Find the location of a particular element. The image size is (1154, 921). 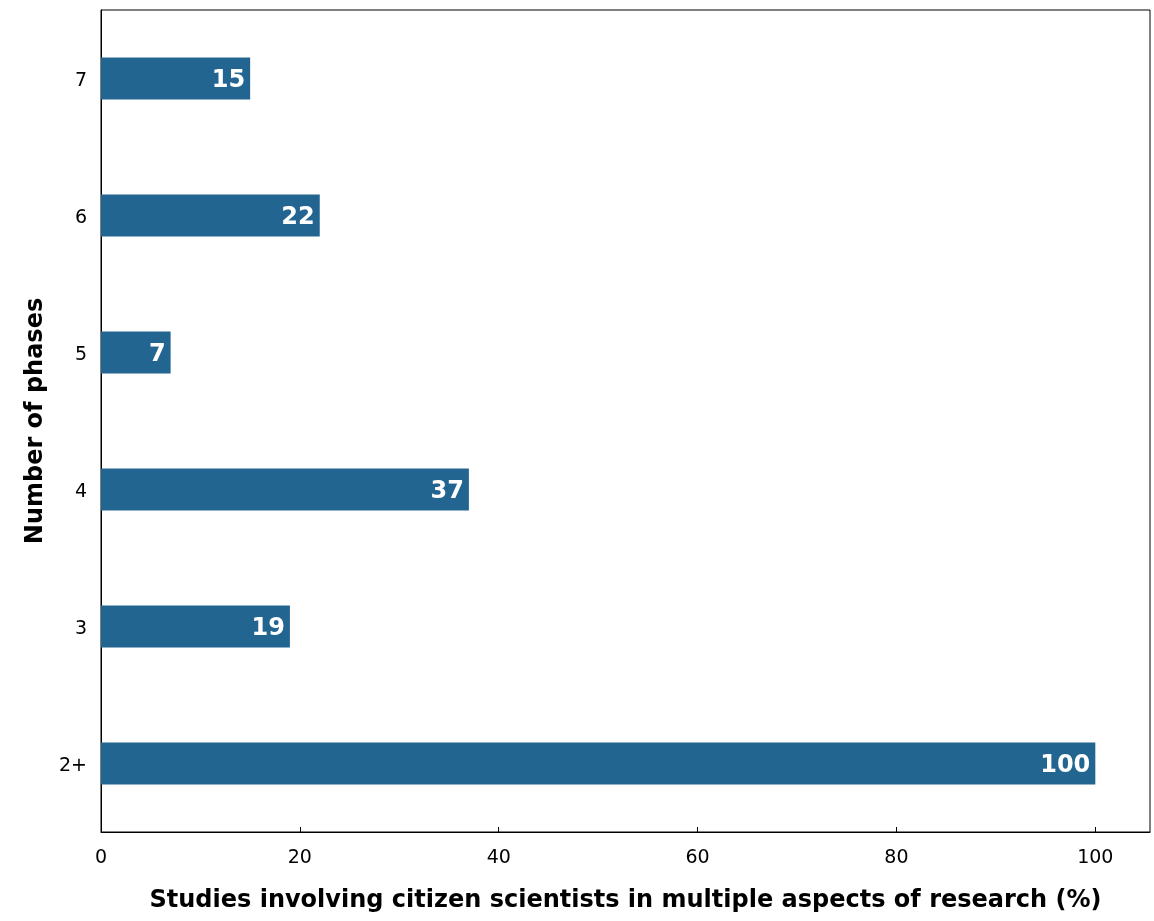

y-tick-label: 4 is located at coordinates (80, 489).